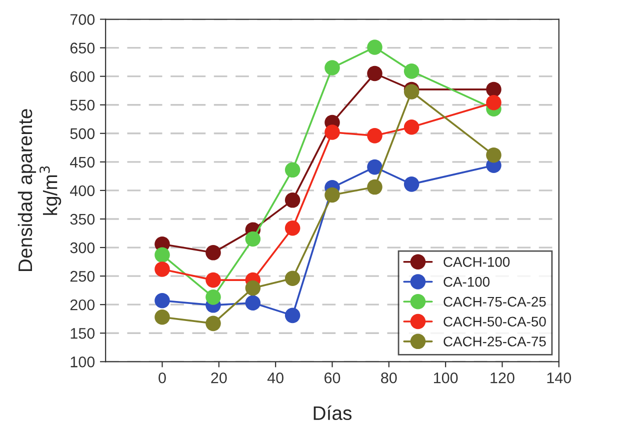  What do you see at coordinates (82, 134) in the screenshot?
I see `y-tick-label: 500` at bounding box center [82, 134].